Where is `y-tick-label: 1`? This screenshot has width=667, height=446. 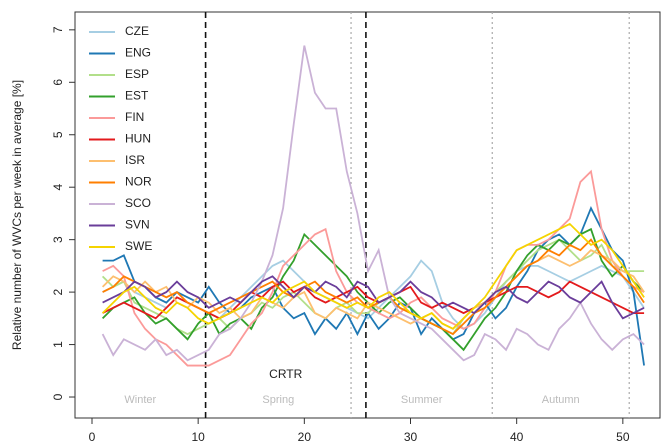 y-tick-label: 1 is located at coordinates (58, 344).